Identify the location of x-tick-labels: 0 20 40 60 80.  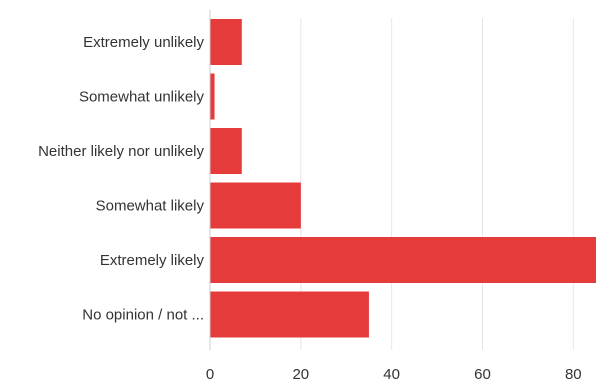
(394, 374).